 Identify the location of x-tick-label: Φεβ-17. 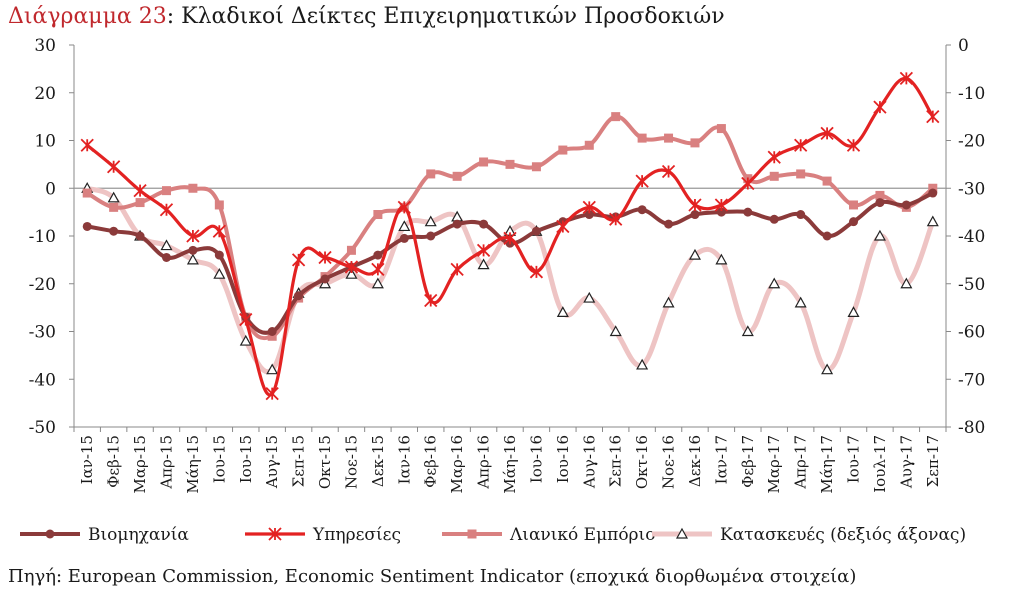
(748, 461).